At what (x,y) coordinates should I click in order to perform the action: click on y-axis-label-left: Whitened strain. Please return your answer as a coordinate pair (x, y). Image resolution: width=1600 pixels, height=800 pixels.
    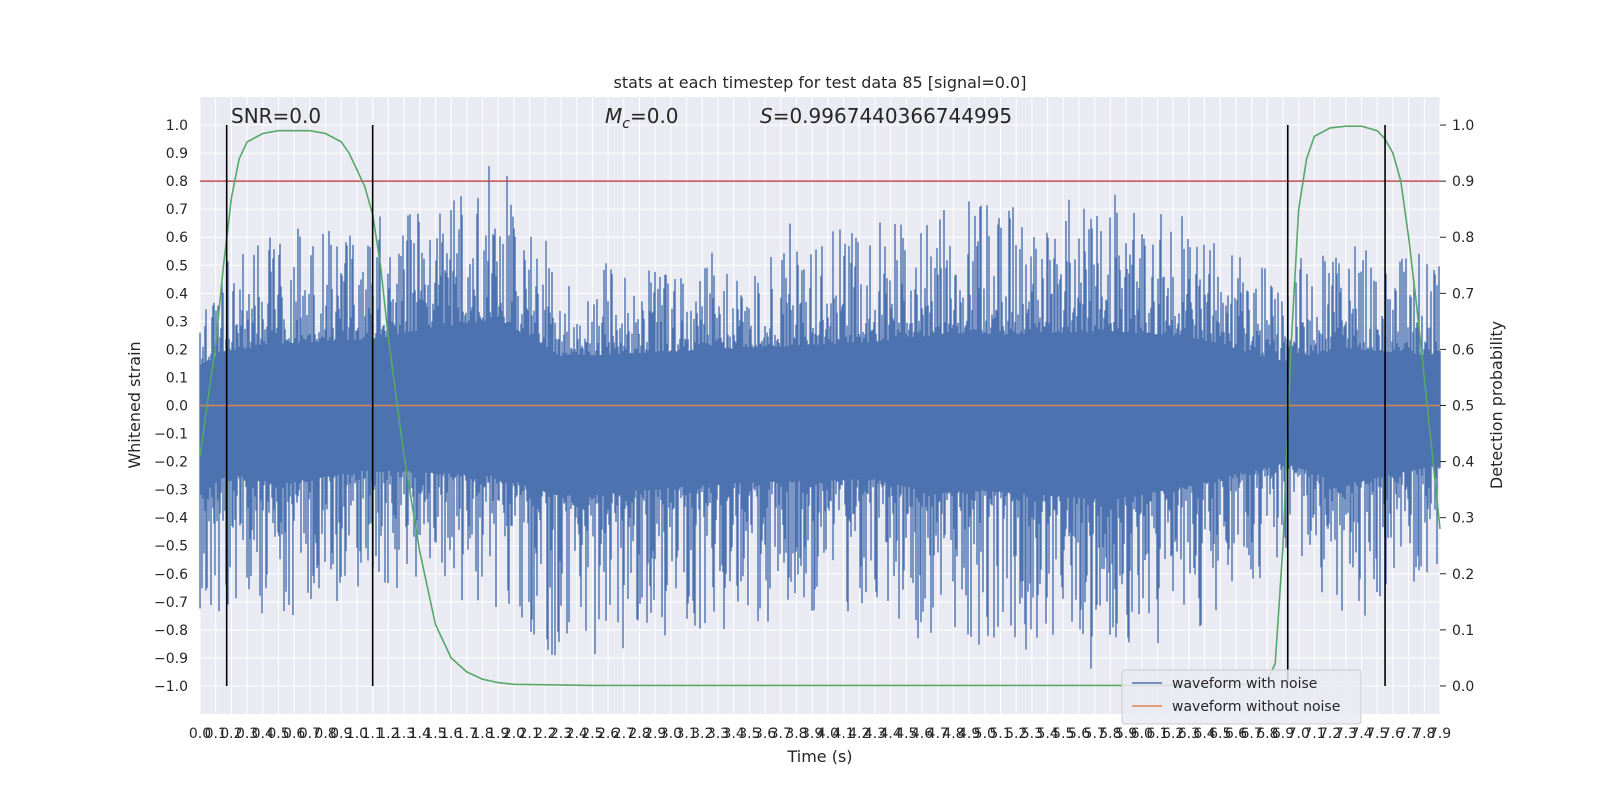
    Looking at the image, I should click on (134, 404).